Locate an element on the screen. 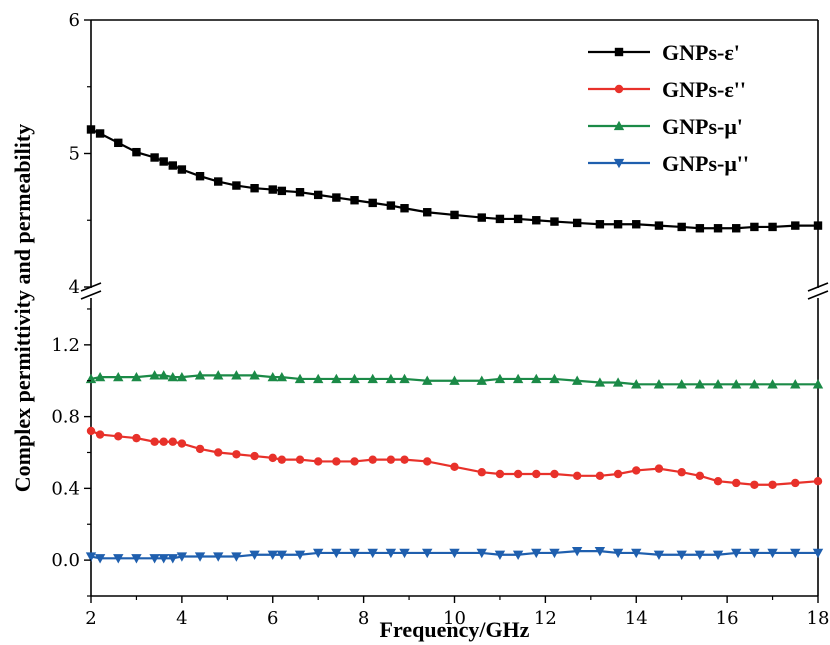  series-line is located at coordinates (454, 457).